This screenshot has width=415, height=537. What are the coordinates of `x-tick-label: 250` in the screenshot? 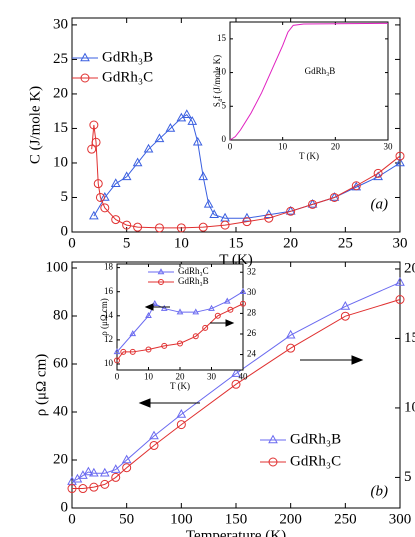 It's located at (345, 519).